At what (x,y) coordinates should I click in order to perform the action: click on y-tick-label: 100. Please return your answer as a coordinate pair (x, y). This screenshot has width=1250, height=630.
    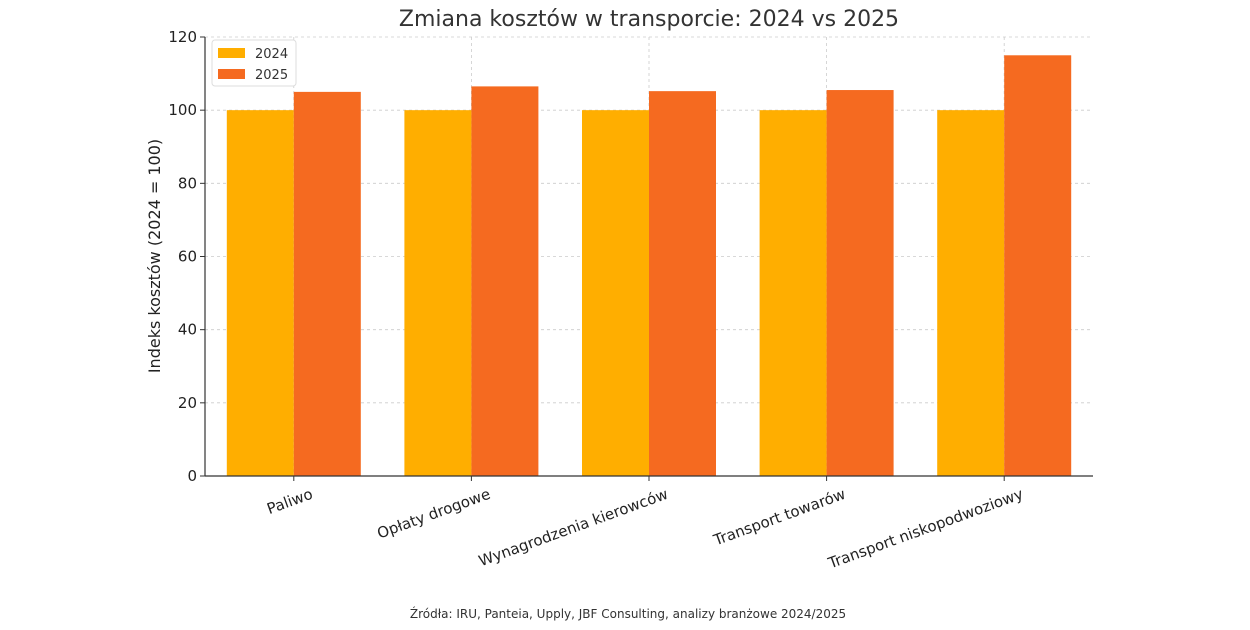
    Looking at the image, I should click on (182, 110).